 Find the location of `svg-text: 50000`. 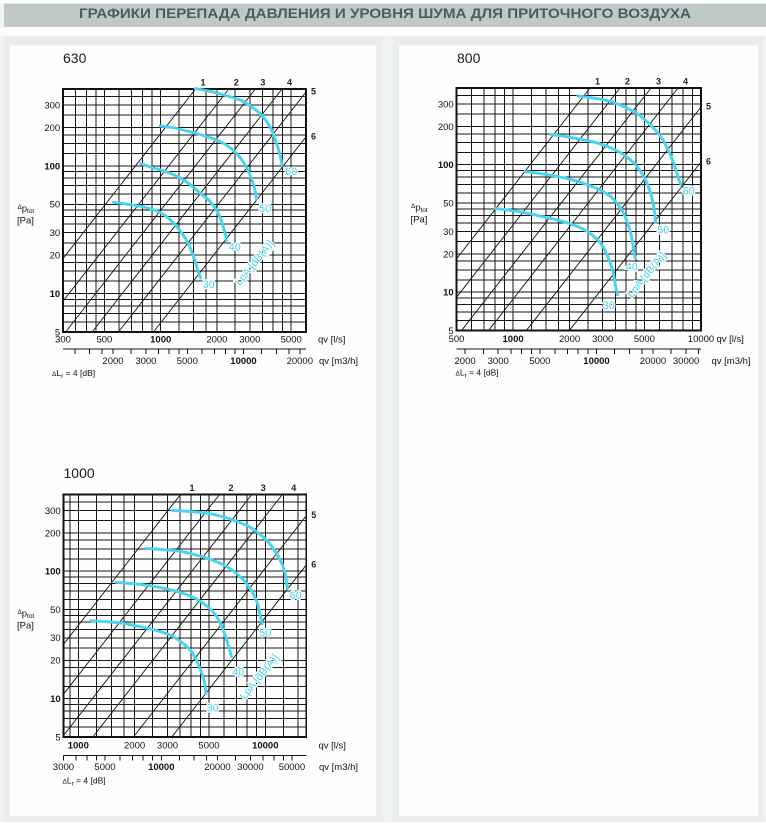

svg-text: 50000 is located at coordinates (292, 767).